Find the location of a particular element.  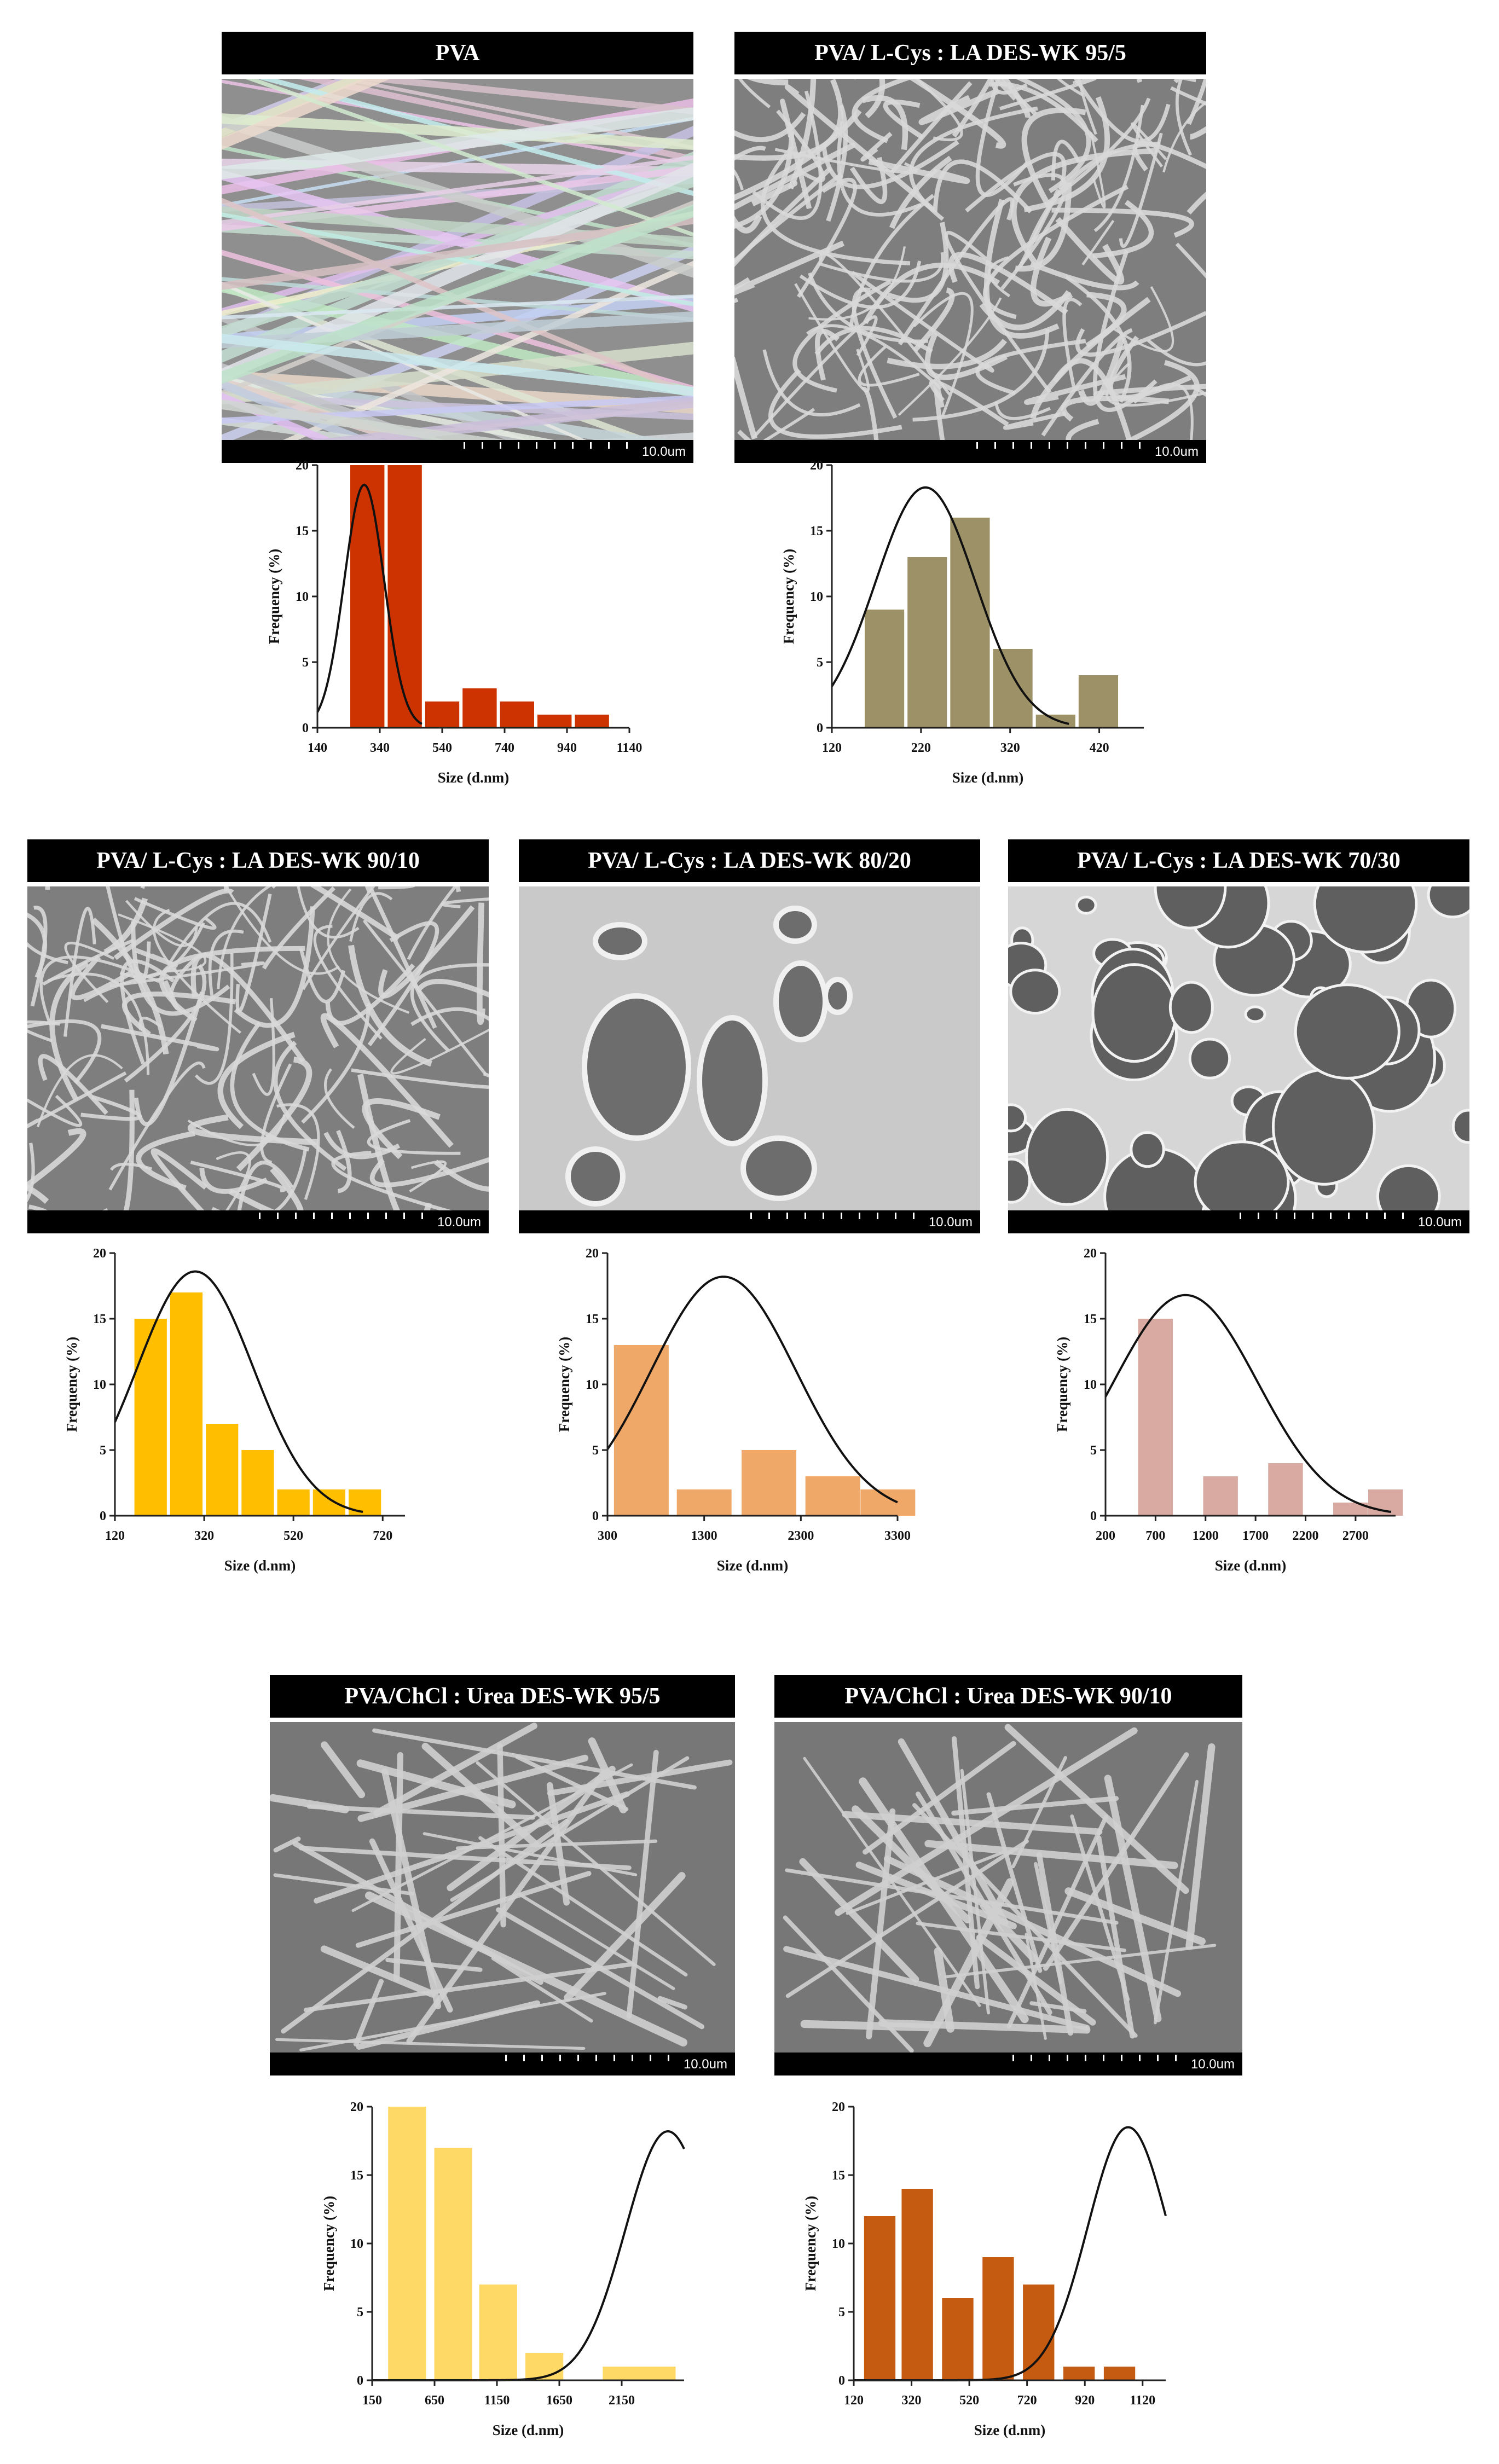

panel-title: PVA/ L-Cys : LA DES-WK 95/5 is located at coordinates (970, 53).